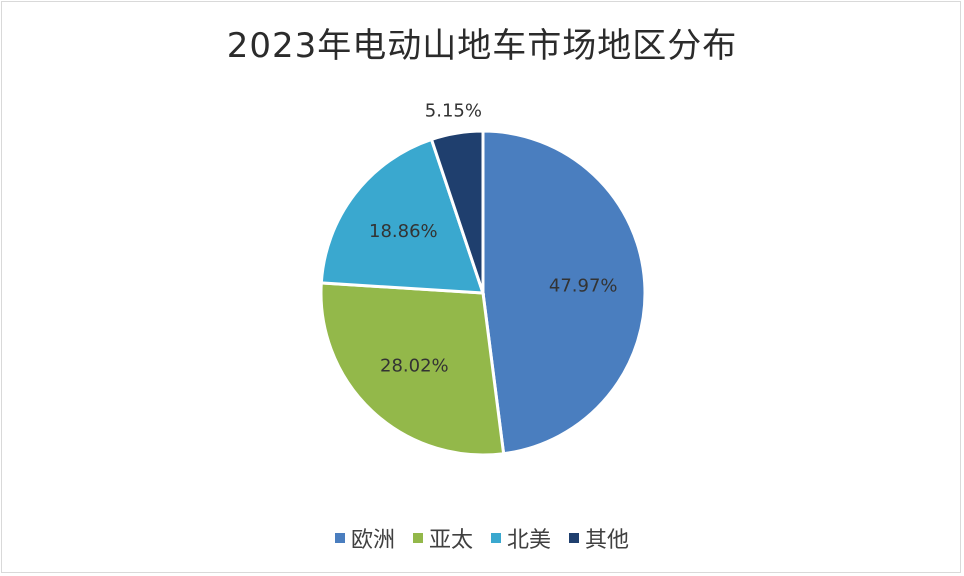 The image size is (964, 576). Describe the element at coordinates (607, 540) in the screenshot. I see `legend-label-other: 其他` at that location.